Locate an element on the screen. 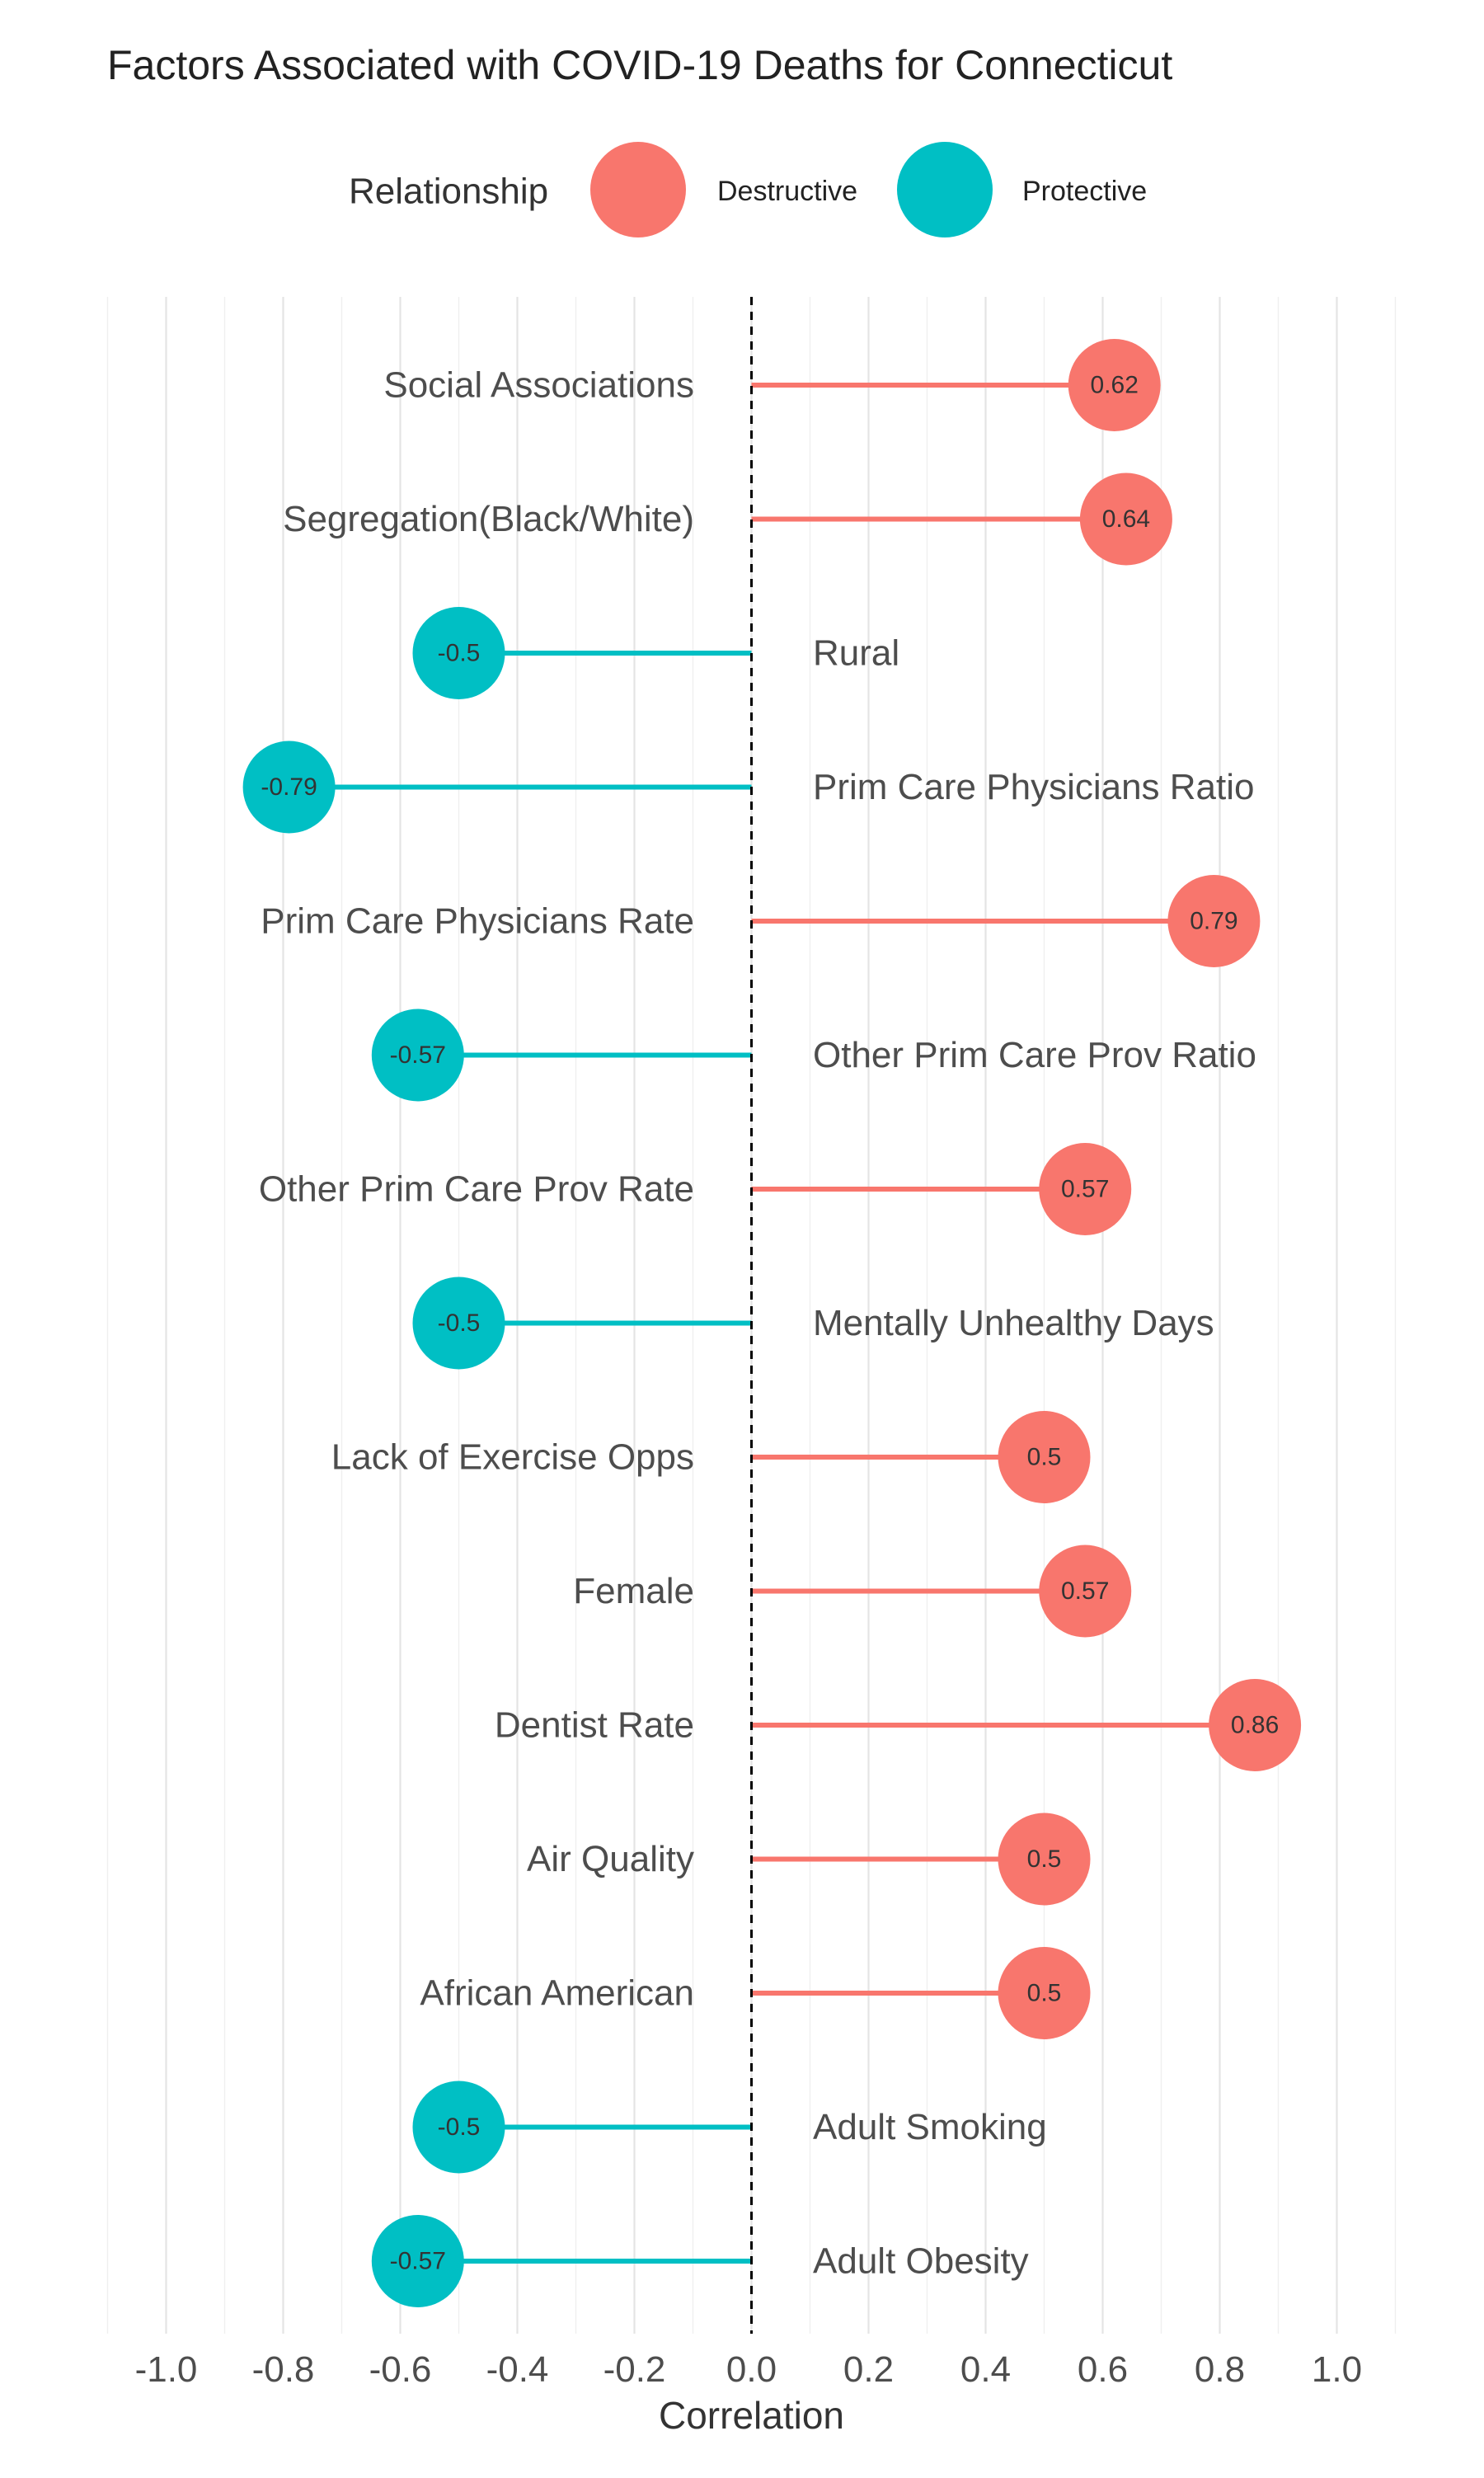  category-label: Segregation(Black/White) is located at coordinates (488, 519).